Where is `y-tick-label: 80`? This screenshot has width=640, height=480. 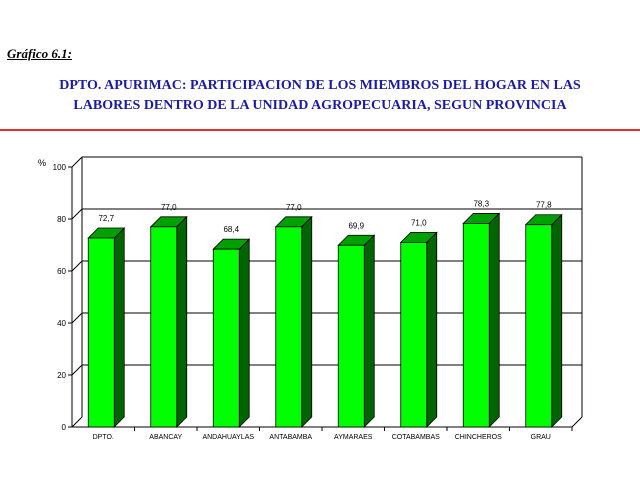 y-tick-label: 80 is located at coordinates (61, 219).